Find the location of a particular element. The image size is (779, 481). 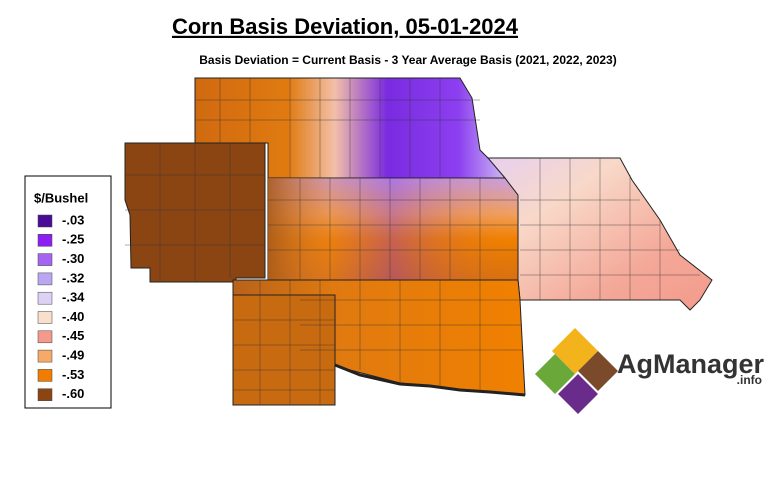

legend-label: -.40 is located at coordinates (73, 316).